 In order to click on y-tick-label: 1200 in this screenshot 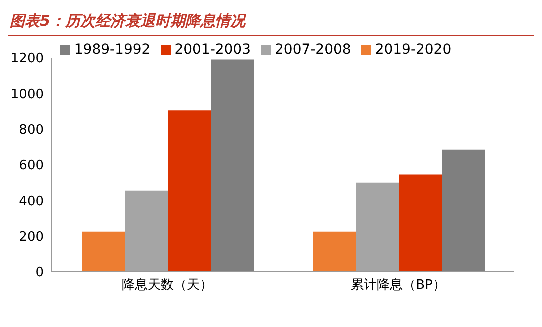, I will do `click(27, 59)`.